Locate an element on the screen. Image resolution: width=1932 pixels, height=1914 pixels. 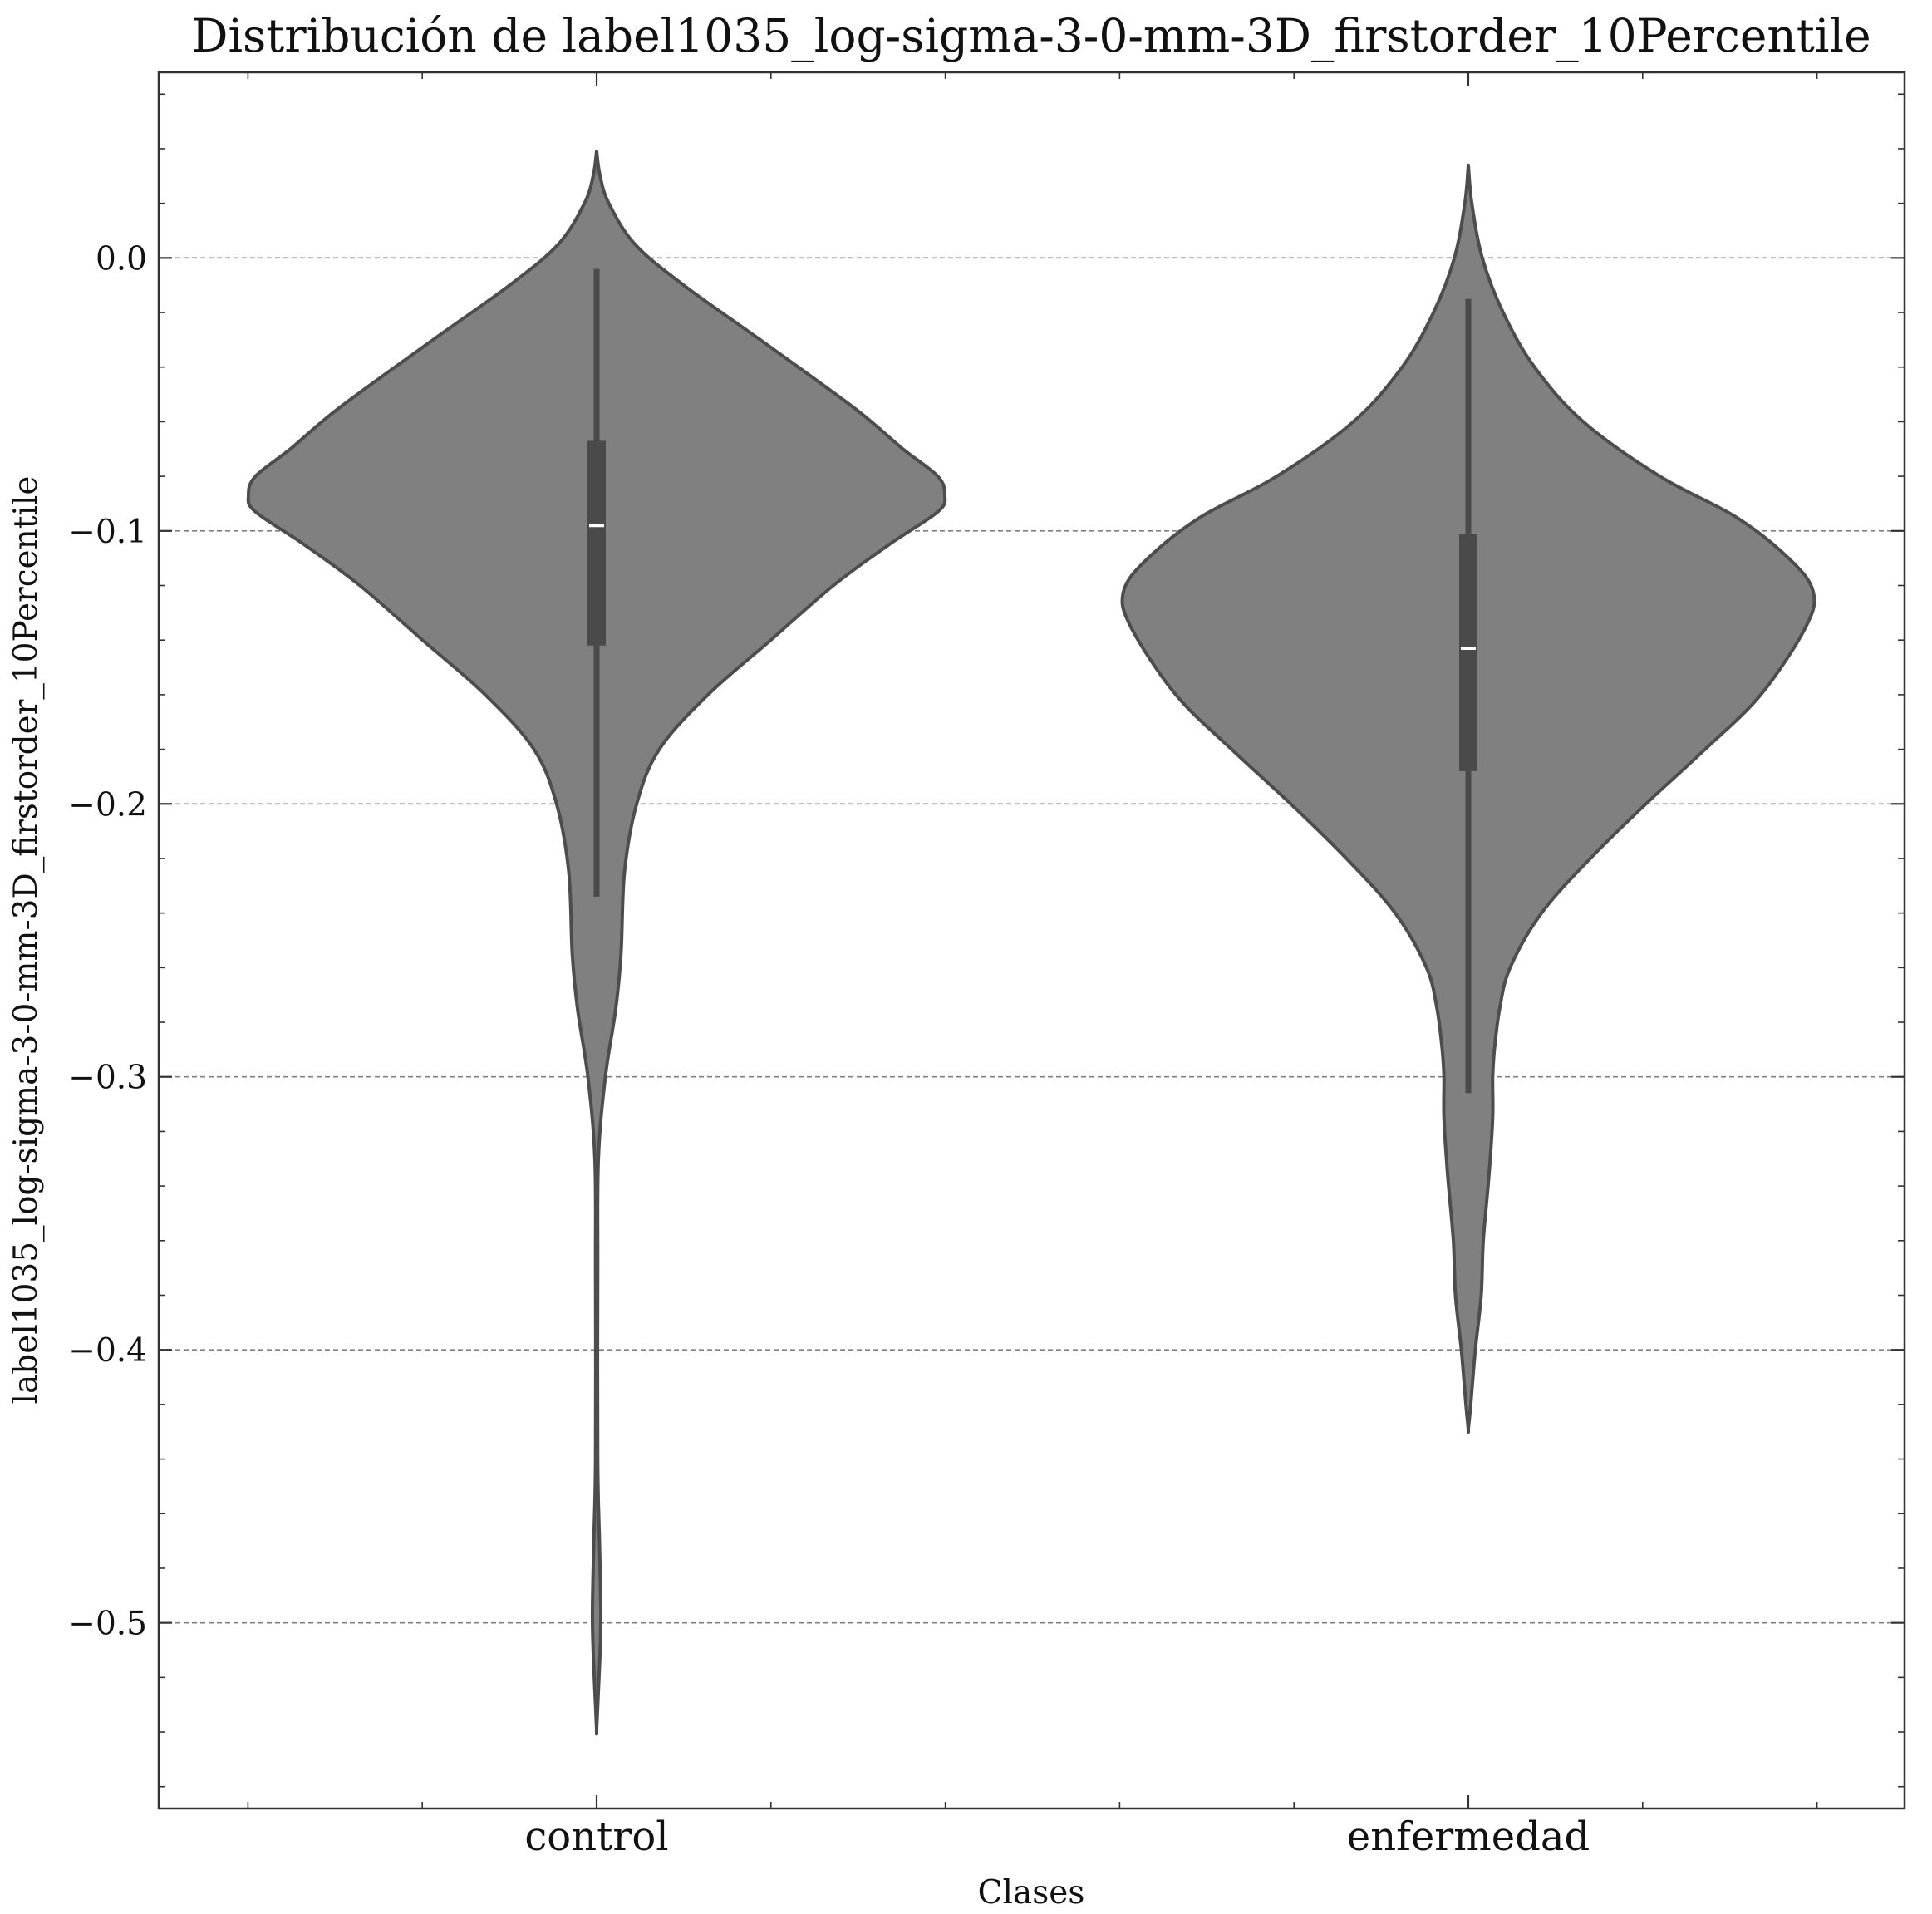
y-tick-label: −0.1 is located at coordinates (107, 532).